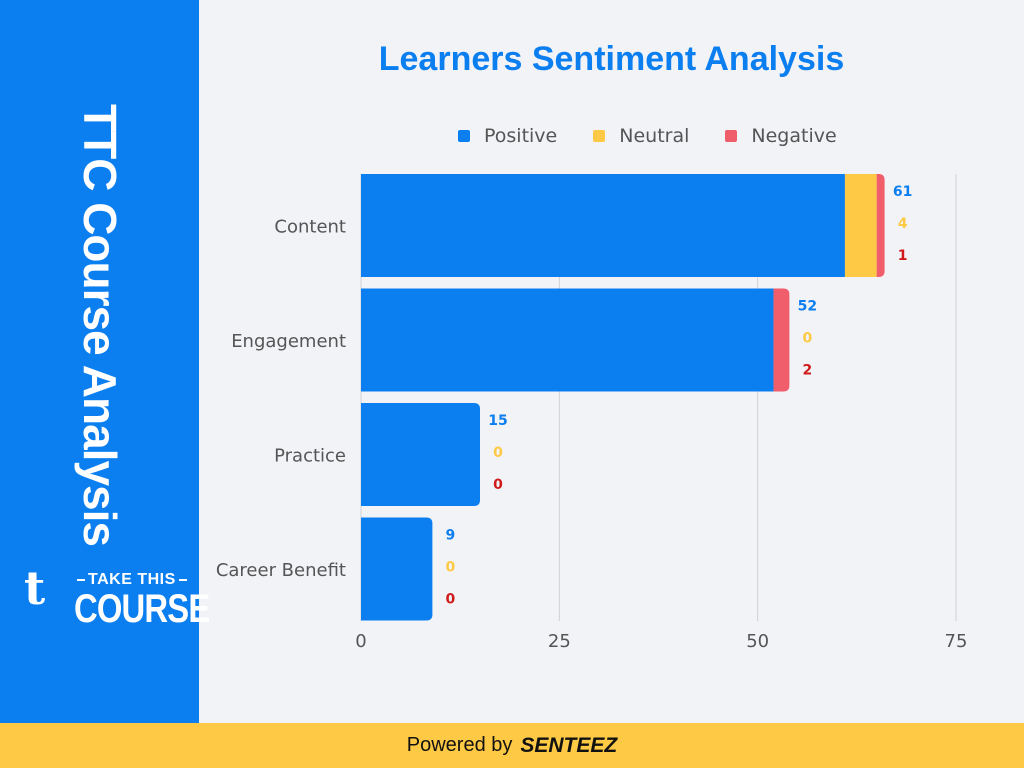 The image size is (1024, 768). Describe the element at coordinates (464, 136) in the screenshot. I see `legend-swatch-positive` at that location.